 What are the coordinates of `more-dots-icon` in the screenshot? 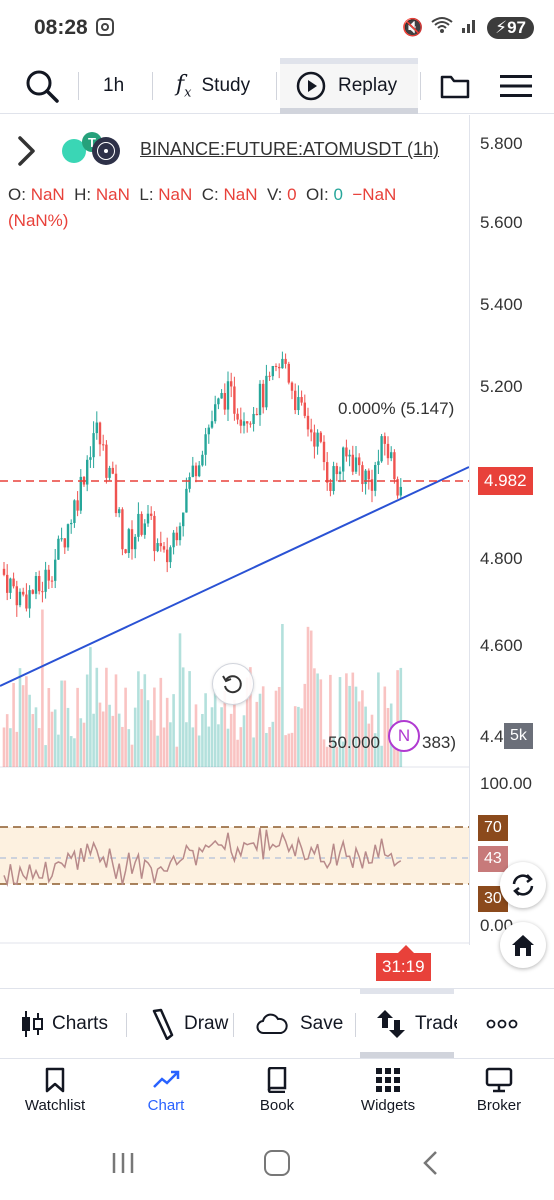 It's located at (502, 1024).